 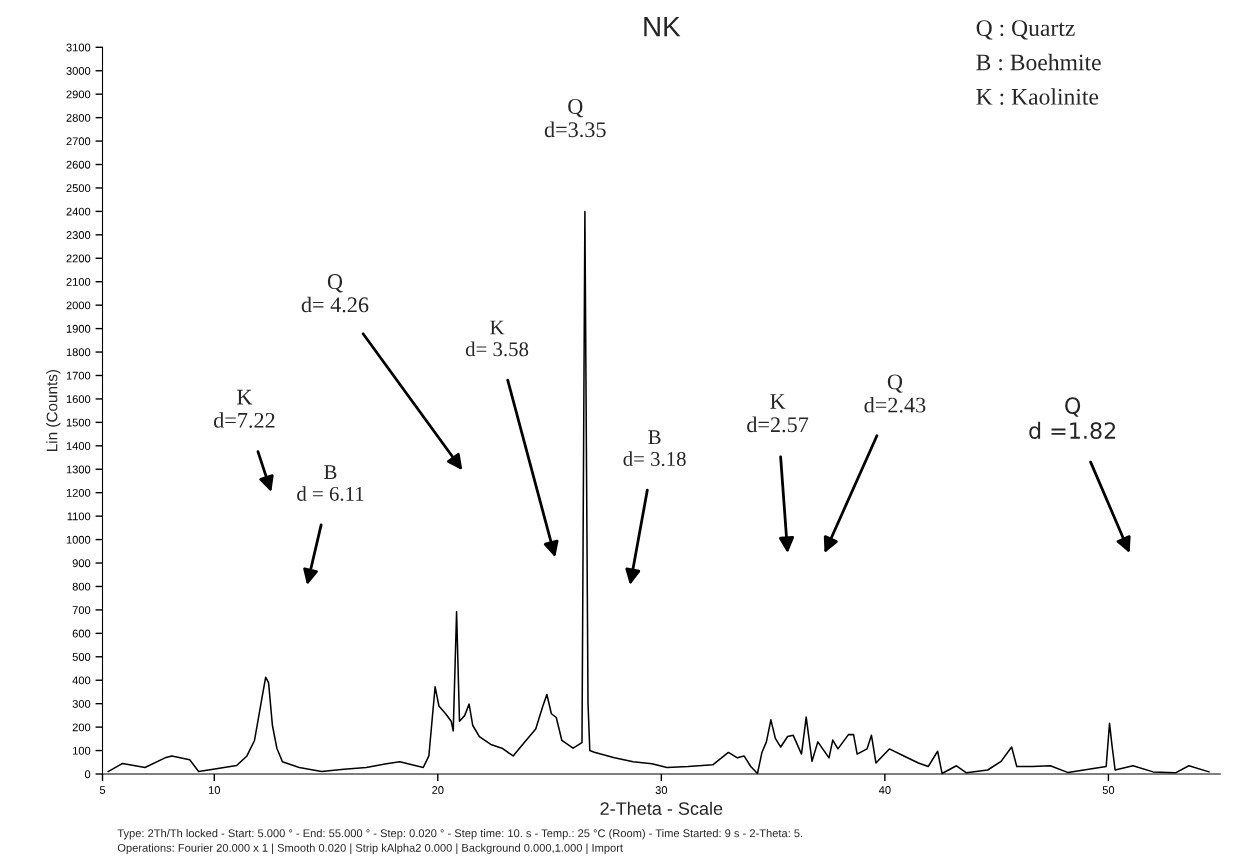 What do you see at coordinates (214, 790) in the screenshot?
I see `x-tick-label: 10` at bounding box center [214, 790].